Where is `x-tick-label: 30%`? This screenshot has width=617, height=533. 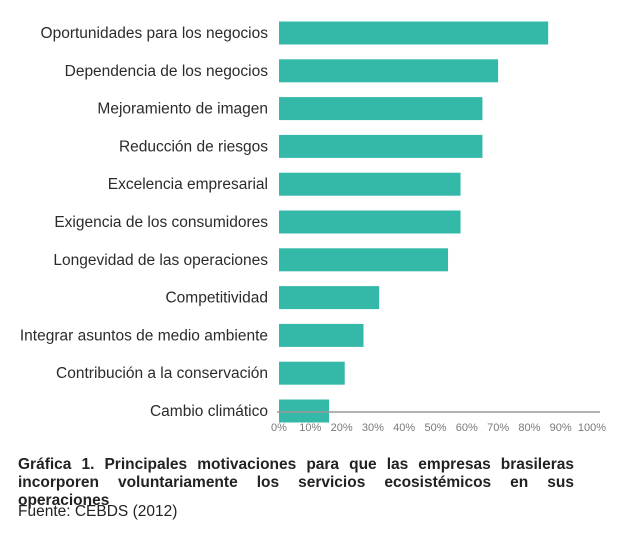 x-tick-label: 30% is located at coordinates (373, 428).